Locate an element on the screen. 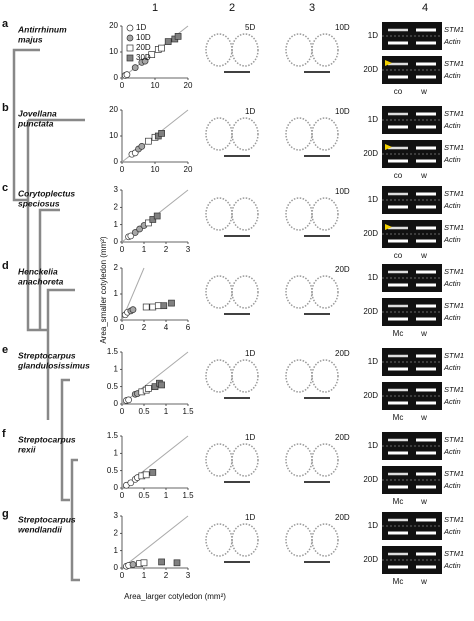 This screenshot has height=621, width=474. x-tick-label: 0.5 is located at coordinates (144, 495).